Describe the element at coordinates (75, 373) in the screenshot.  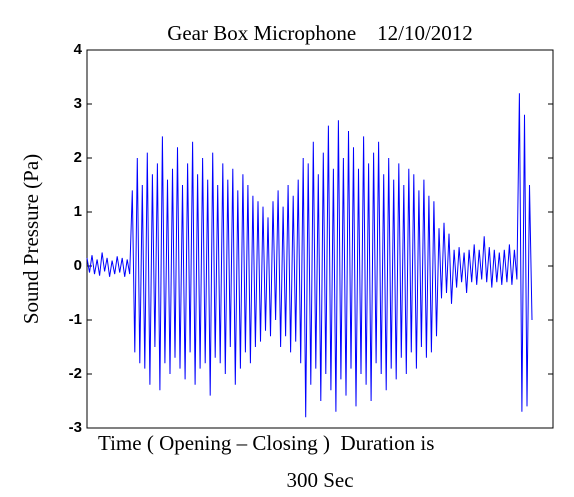
I see `y-tick-label: -2` at that location.